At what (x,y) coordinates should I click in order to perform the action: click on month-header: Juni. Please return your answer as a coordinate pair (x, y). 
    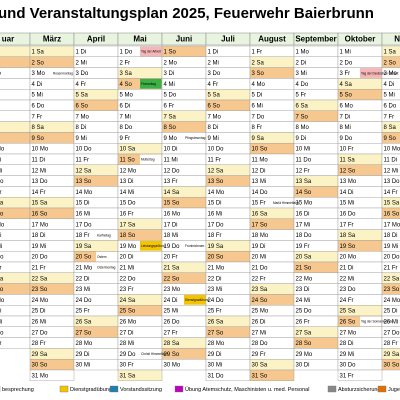
    Looking at the image, I should click on (184, 39).